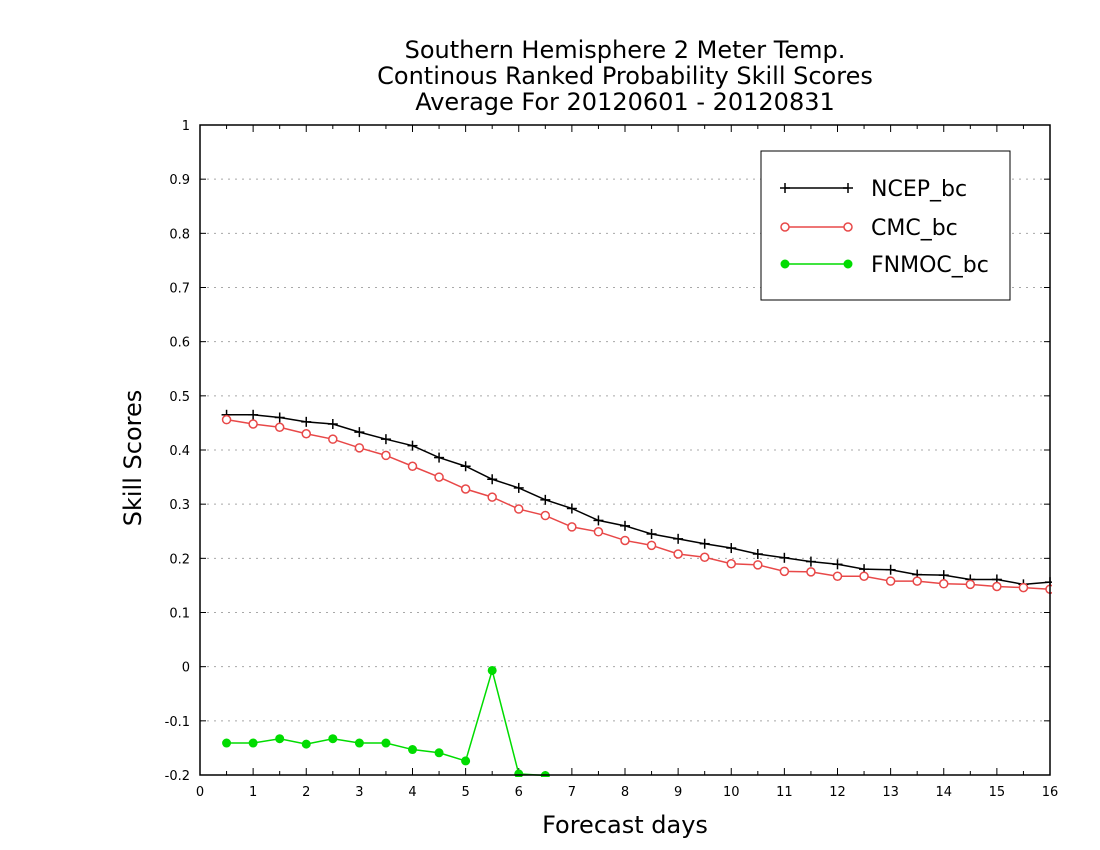 Image resolution: width=1100 pixels, height=850 pixels. Describe the element at coordinates (179, 614) in the screenshot. I see `y-tick-label: 0.1` at that location.